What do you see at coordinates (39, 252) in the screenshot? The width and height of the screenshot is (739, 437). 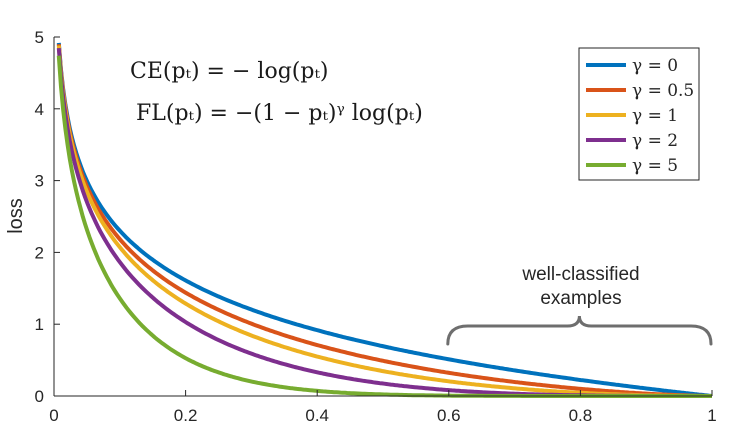 I see `y-tick-label-2: 2` at bounding box center [39, 252].